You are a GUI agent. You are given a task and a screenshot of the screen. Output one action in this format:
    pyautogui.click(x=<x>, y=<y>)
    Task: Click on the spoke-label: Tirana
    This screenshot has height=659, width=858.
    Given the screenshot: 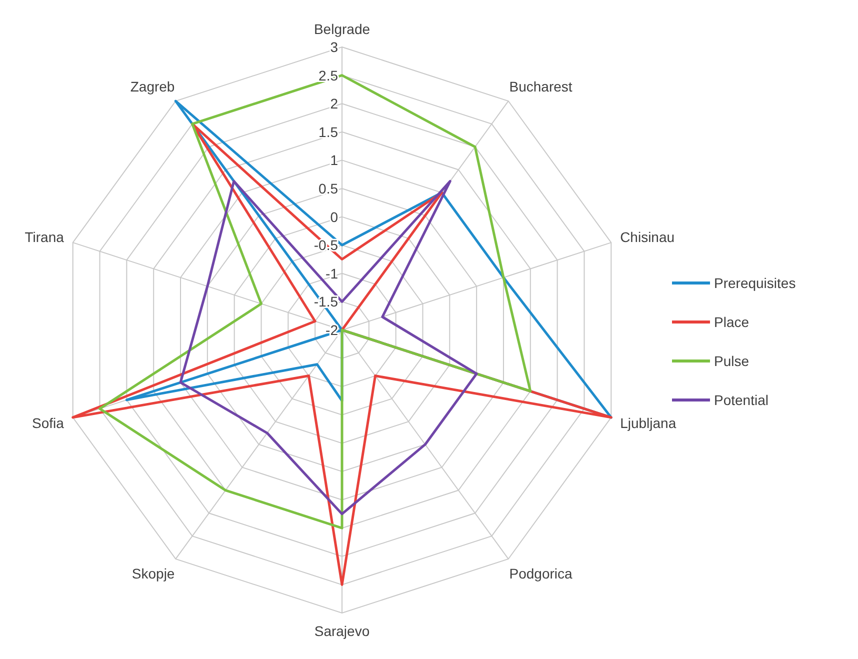 What is the action you would take?
    pyautogui.click(x=44, y=236)
    